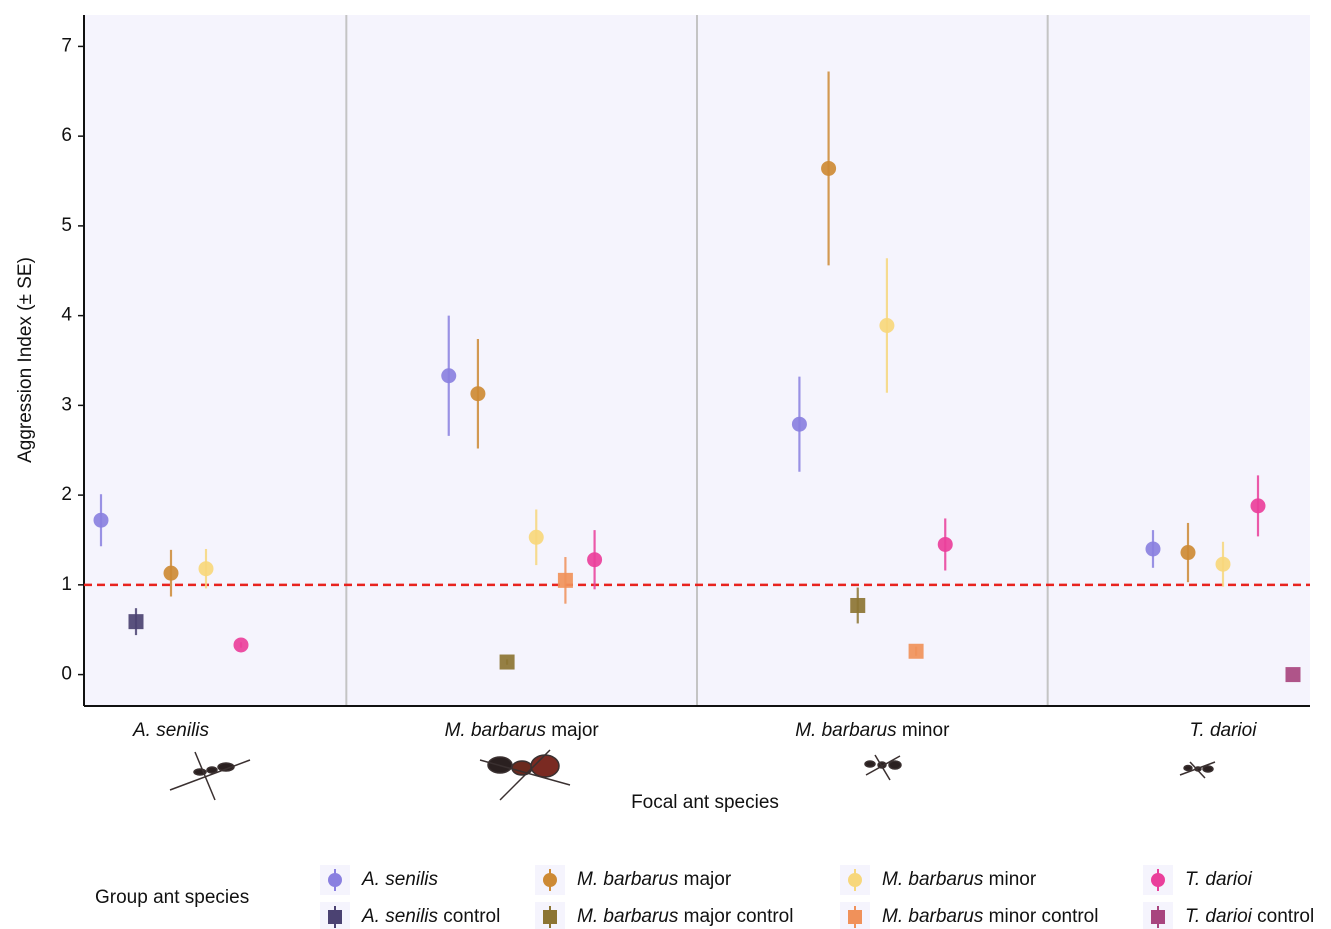 This screenshot has width=1331, height=929. Describe the element at coordinates (1224, 730) in the screenshot. I see `x-tick-label: T. darioi` at that location.